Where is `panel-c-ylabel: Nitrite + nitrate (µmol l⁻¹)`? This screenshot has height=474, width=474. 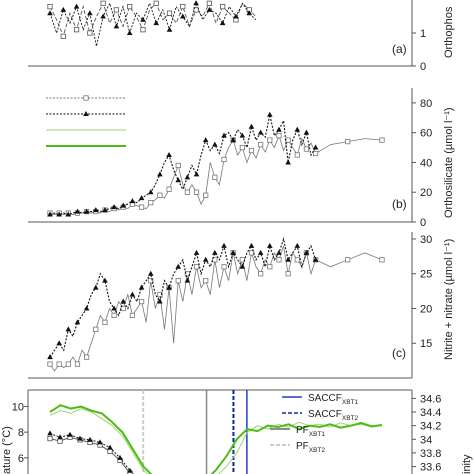
panel-c-ylabel: Nitrite + nitrate (µmol l⁻¹) is located at coordinates (449, 299).